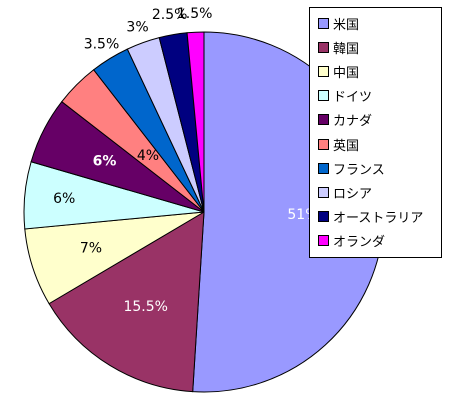 This screenshot has width=456, height=406. I want to click on legend-label-2: 韓国, so click(346, 49).